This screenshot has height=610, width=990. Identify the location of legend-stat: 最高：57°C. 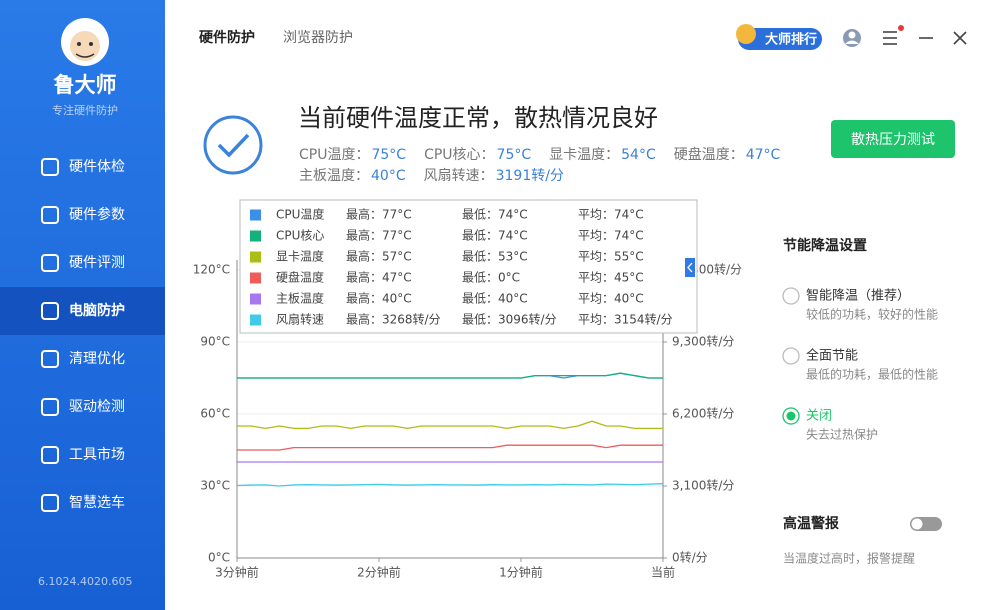
(379, 256).